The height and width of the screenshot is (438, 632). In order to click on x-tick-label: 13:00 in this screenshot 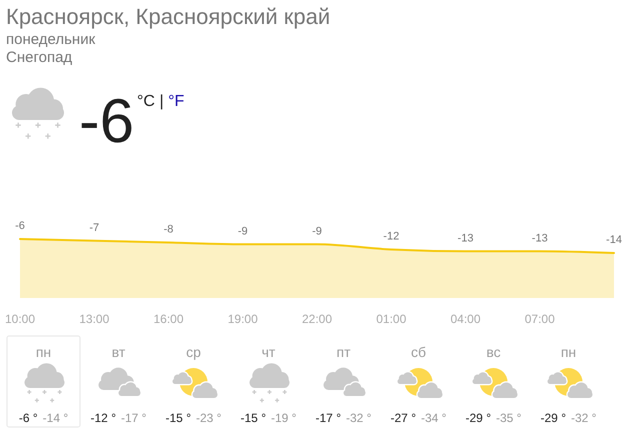, I will do `click(94, 319)`.